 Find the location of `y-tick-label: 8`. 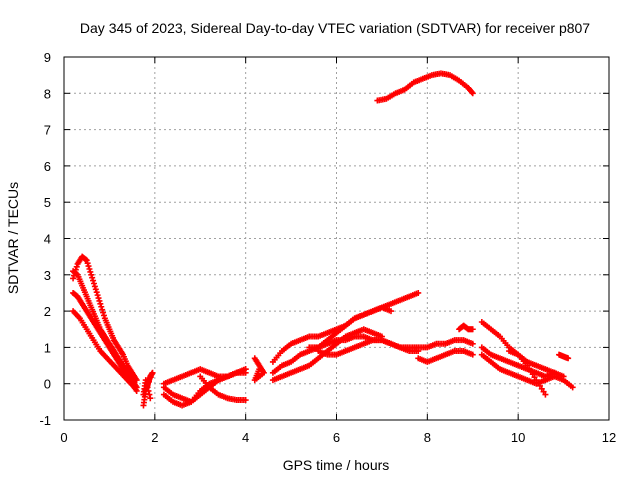

y-tick-label: 8 is located at coordinates (47, 93).